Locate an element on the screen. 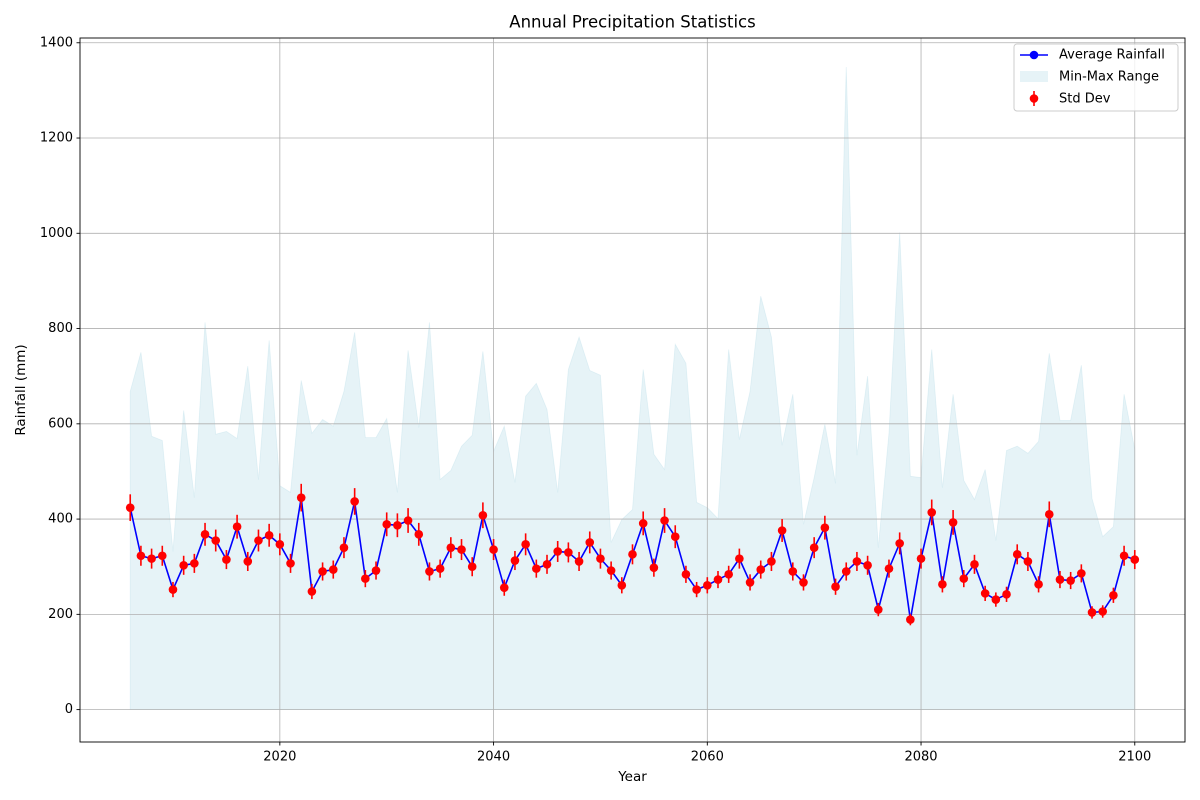 Image resolution: width=1200 pixels, height=800 pixels. legend-item-min-max-range: Min-Max Range is located at coordinates (1089, 77).